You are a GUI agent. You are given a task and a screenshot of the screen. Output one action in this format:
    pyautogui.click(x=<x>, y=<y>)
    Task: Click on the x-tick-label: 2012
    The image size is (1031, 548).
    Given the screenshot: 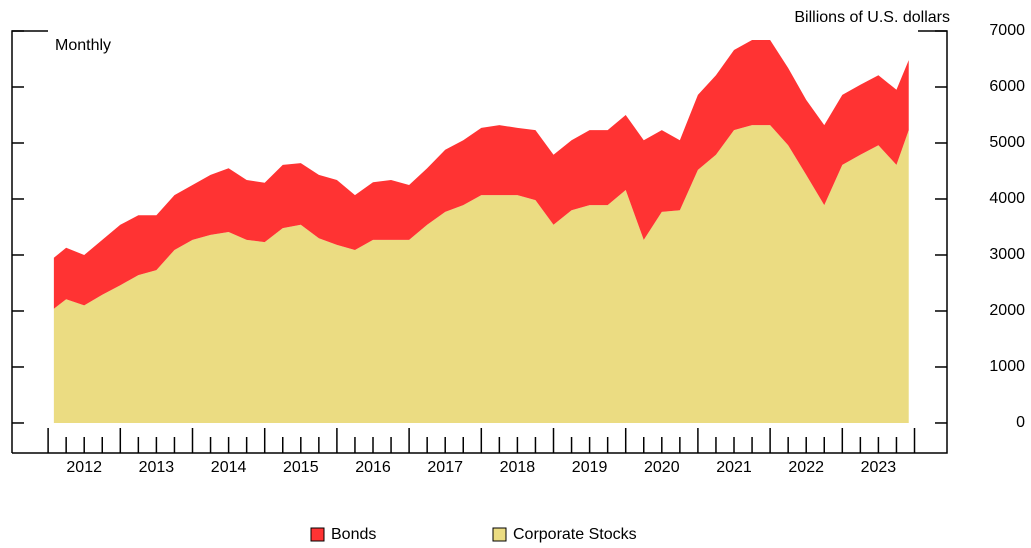 What is the action you would take?
    pyautogui.click(x=84, y=467)
    